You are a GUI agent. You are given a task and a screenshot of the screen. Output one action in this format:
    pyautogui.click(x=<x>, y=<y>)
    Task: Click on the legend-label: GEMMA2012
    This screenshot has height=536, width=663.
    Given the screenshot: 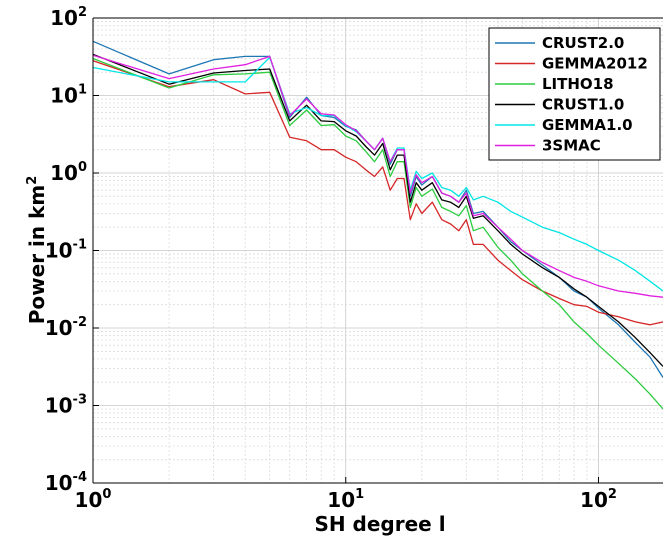 What is the action you would take?
    pyautogui.click(x=595, y=64)
    